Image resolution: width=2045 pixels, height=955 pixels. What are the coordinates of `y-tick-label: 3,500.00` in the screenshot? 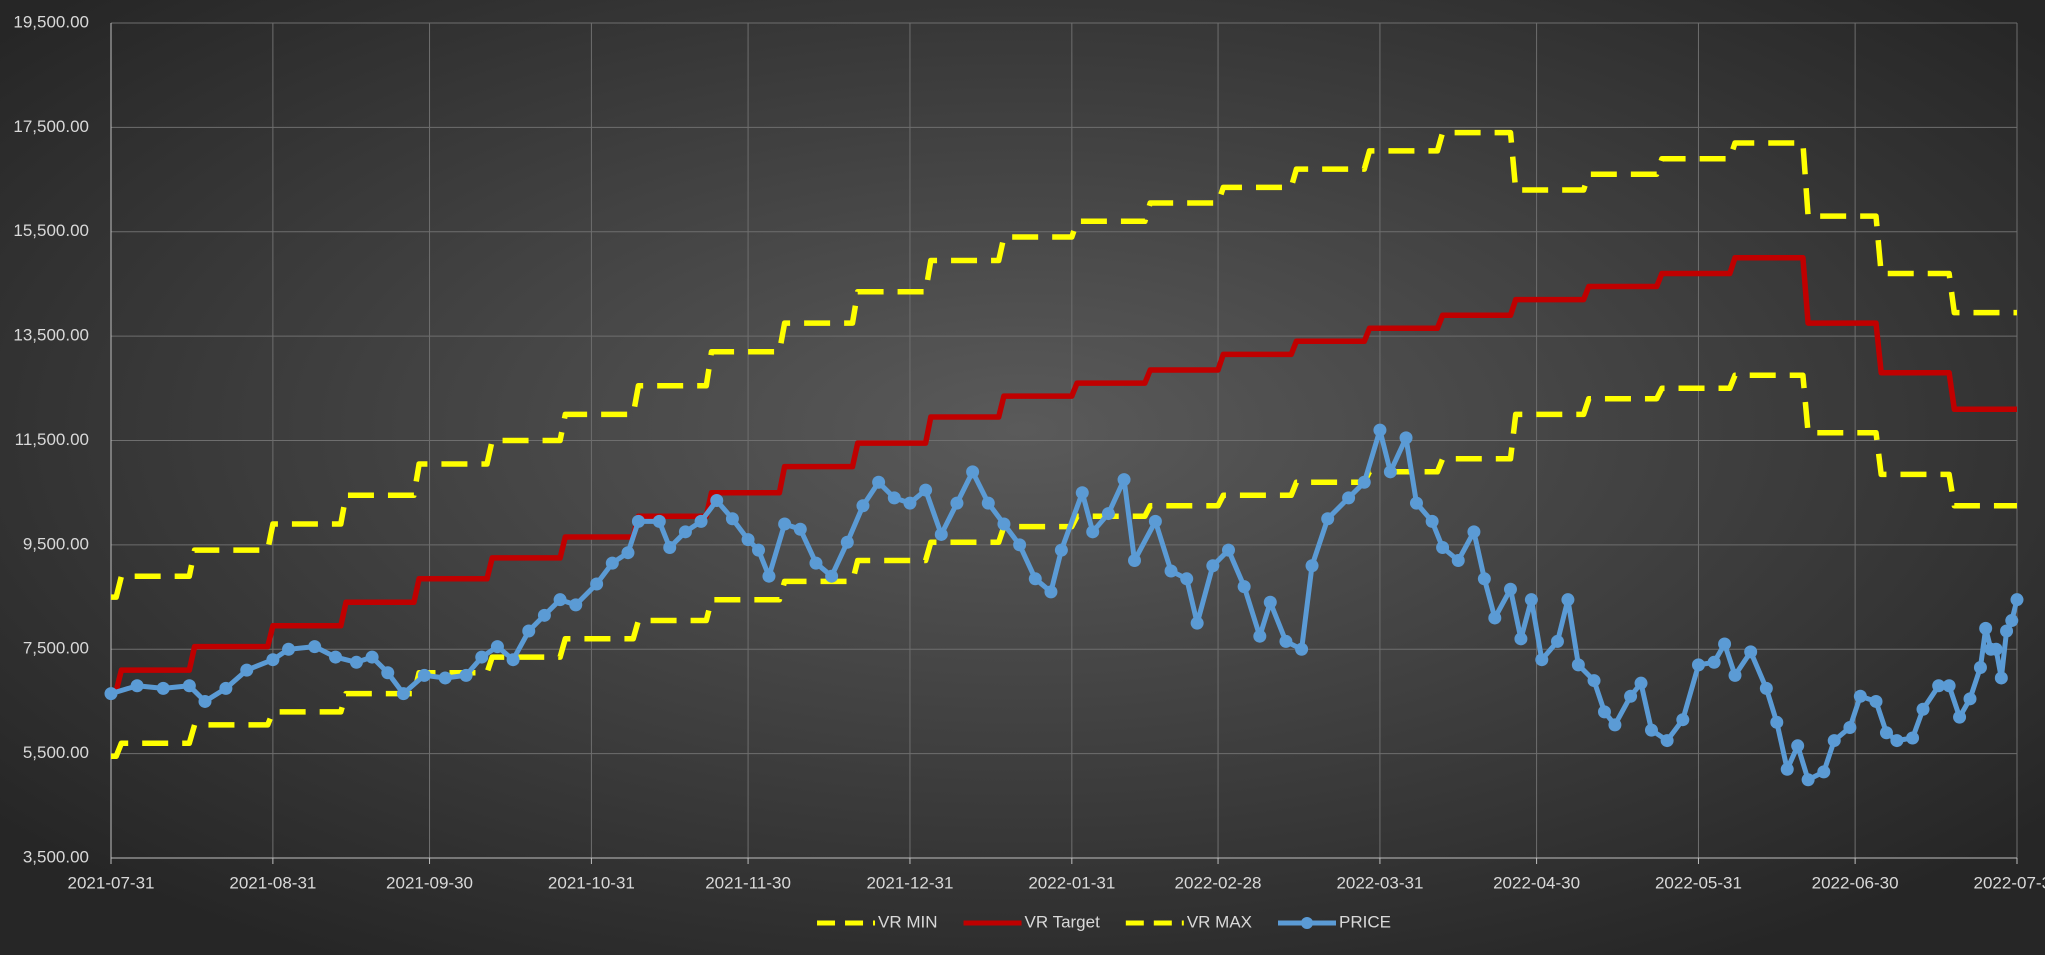 It's located at (56, 856).